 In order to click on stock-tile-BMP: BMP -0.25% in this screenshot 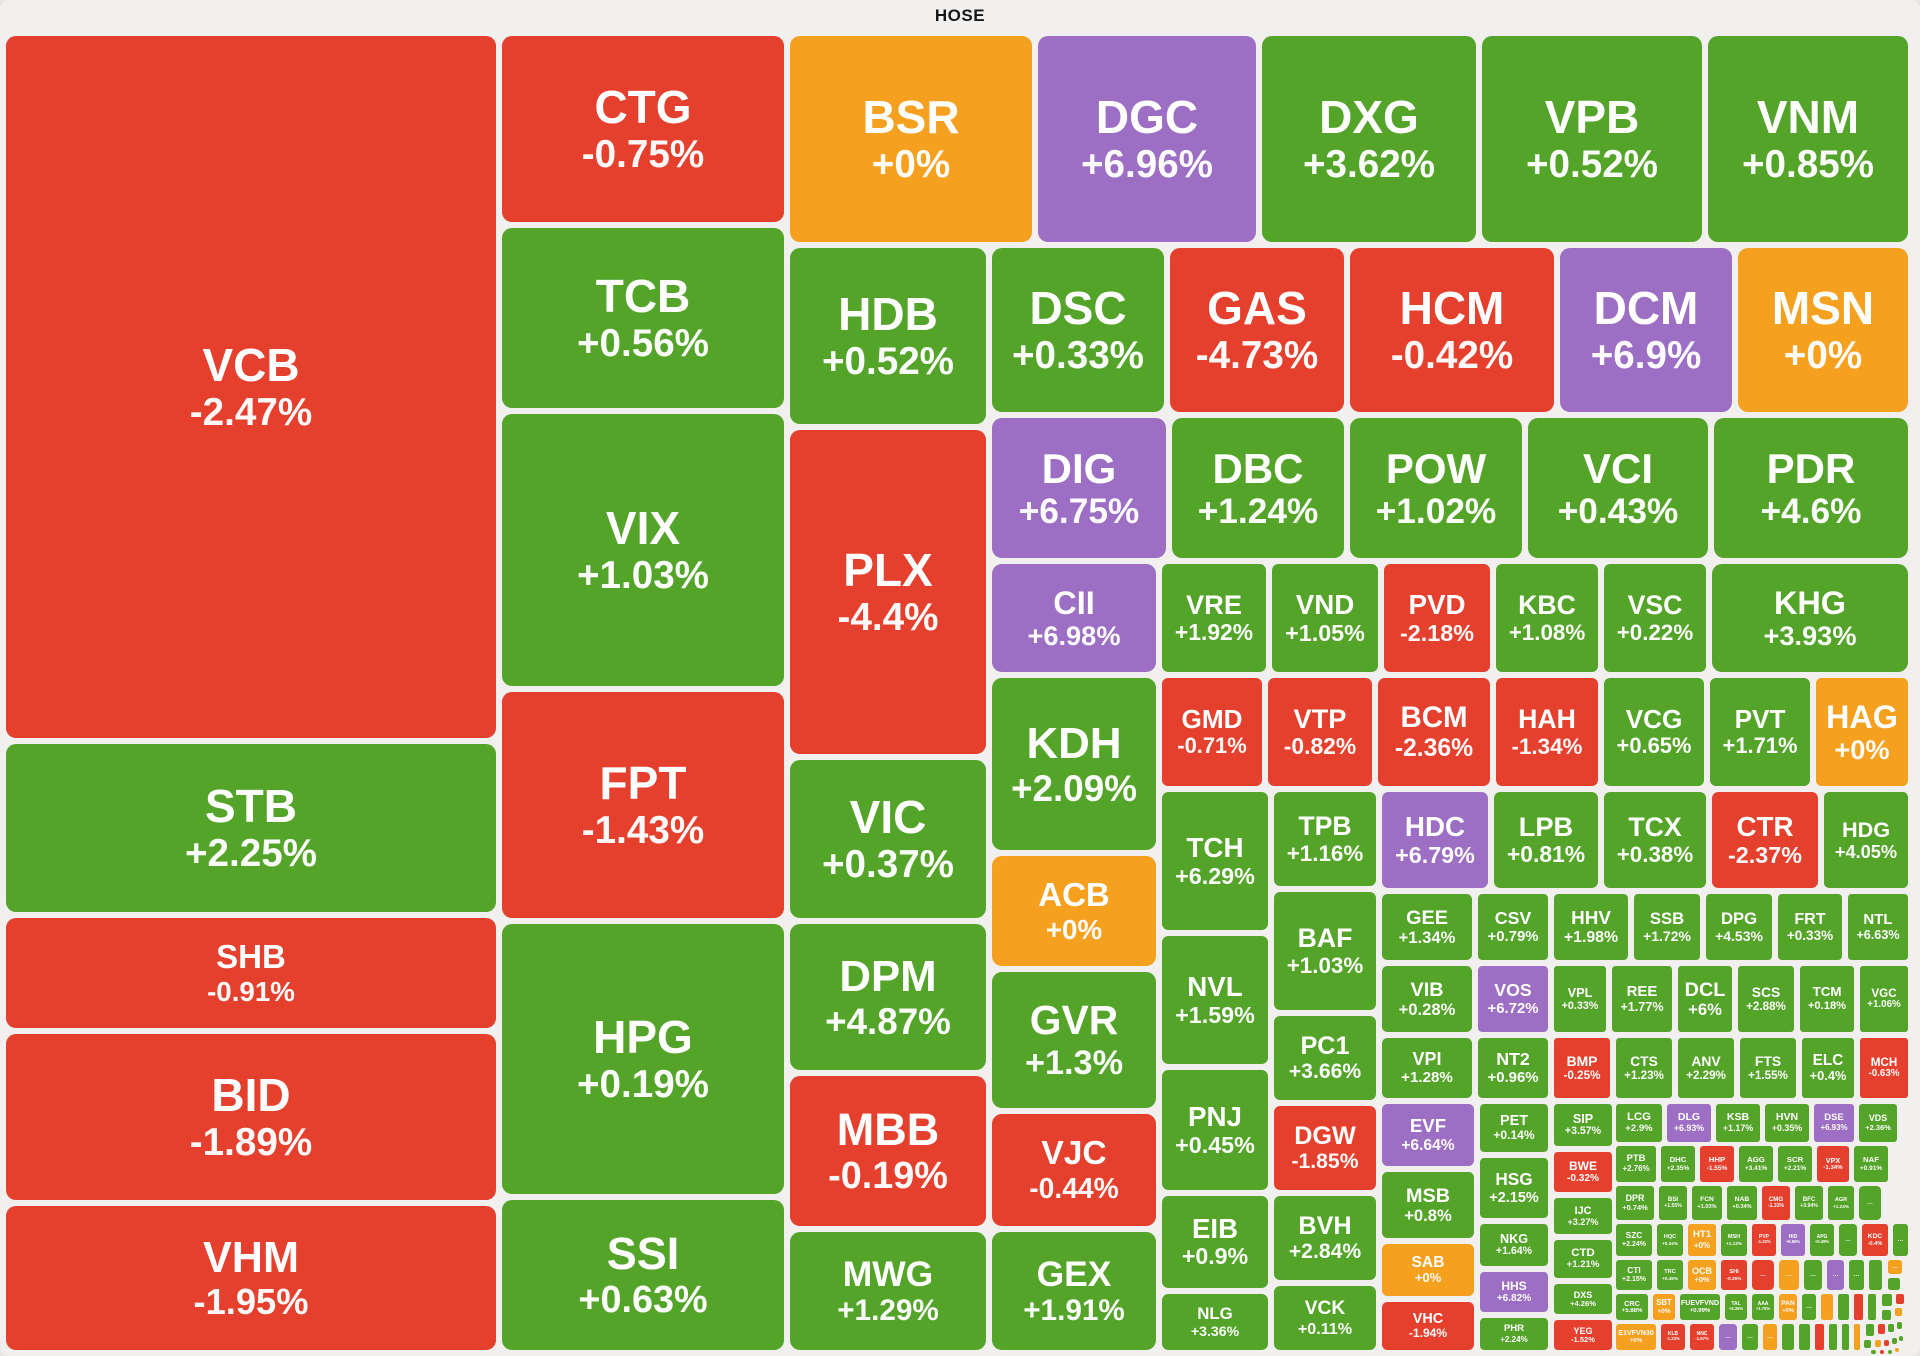, I will do `click(1582, 1068)`.